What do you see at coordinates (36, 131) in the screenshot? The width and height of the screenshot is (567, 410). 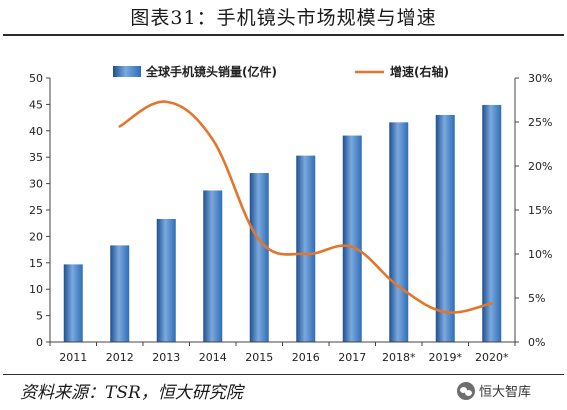 I see `left-tick-label: 40` at bounding box center [36, 131].